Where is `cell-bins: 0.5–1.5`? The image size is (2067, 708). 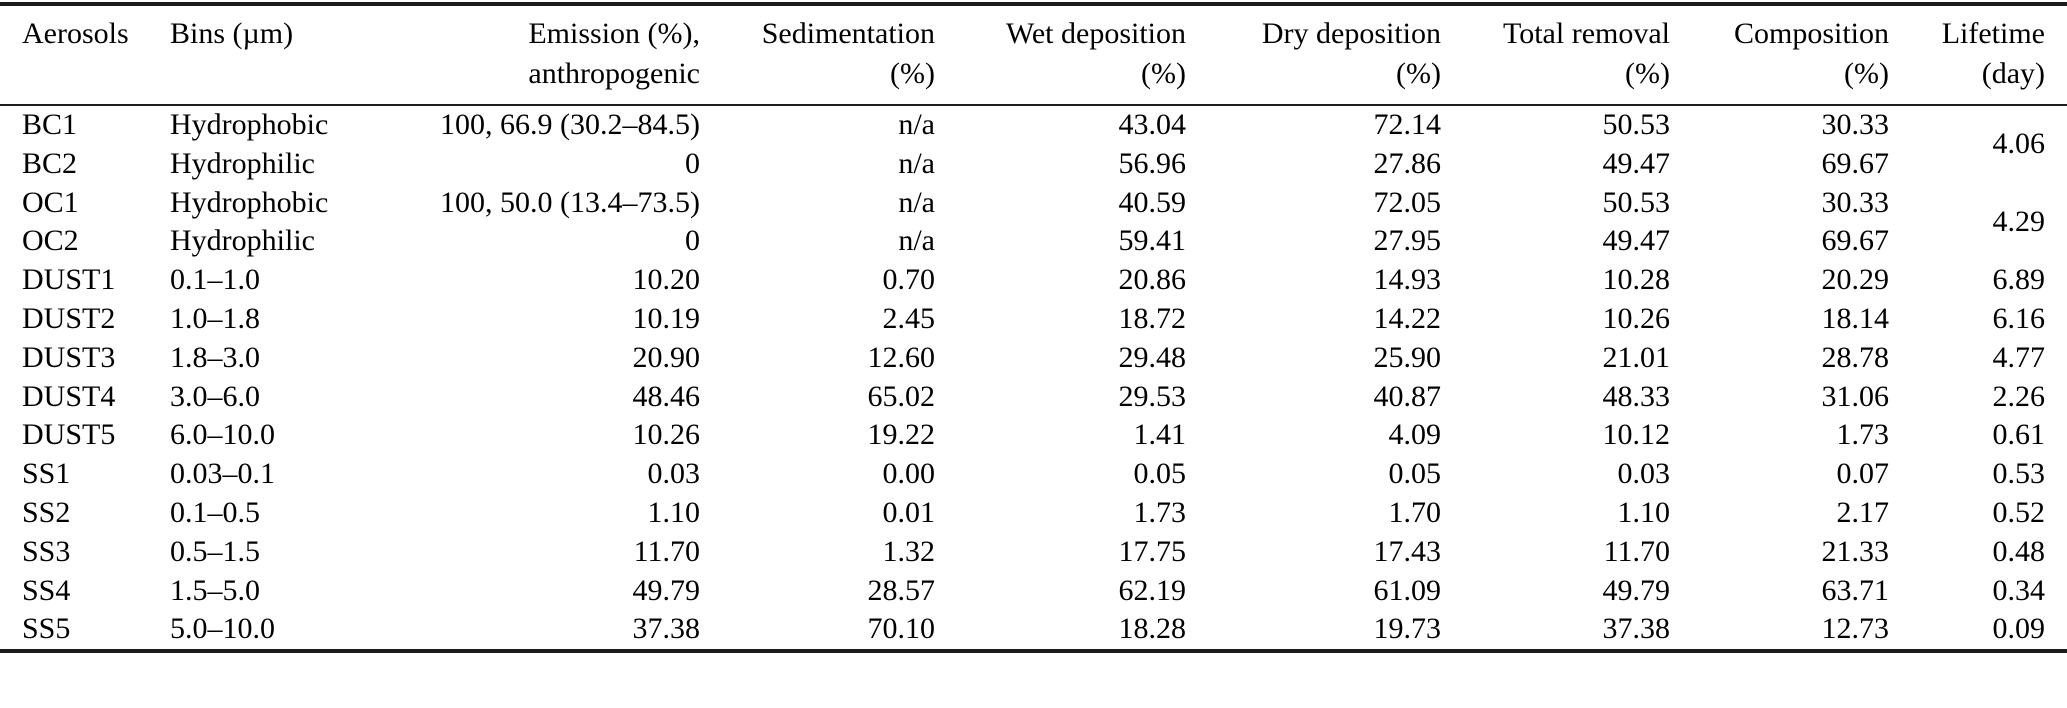 cell-bins: 0.5–1.5 is located at coordinates (215, 551).